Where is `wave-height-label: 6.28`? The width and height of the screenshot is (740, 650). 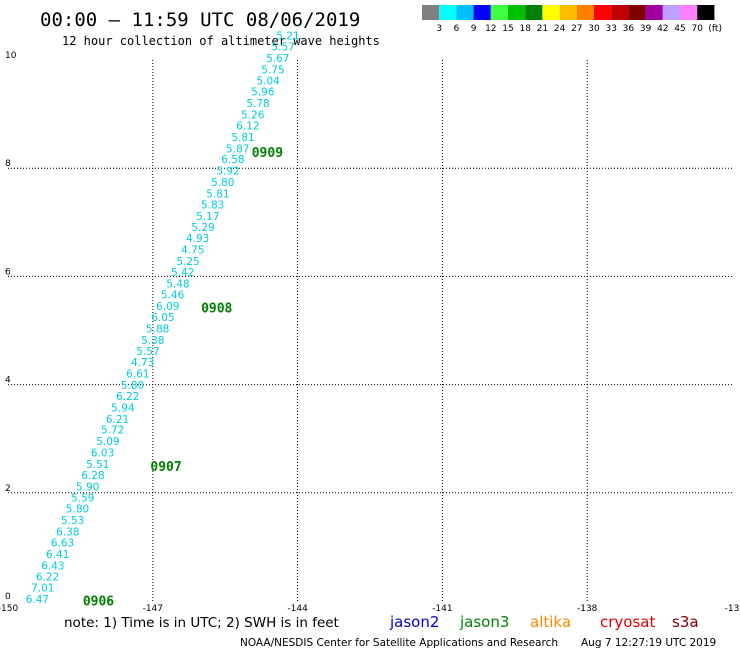
wave-height-label: 6.28 is located at coordinates (92, 476).